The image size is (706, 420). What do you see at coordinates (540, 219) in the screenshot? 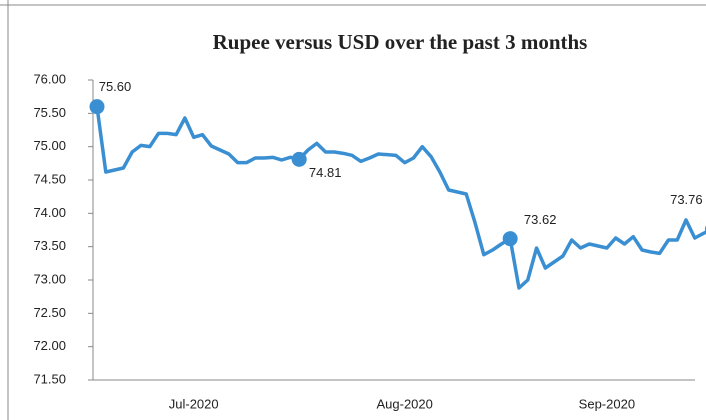
I see `data-label: 73.62` at bounding box center [540, 219].